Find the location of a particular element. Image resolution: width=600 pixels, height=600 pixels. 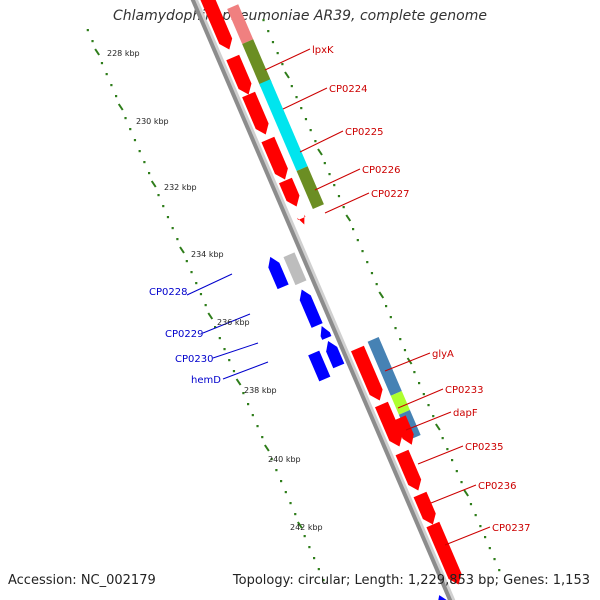

gene-label-CP0235: CP0235 is located at coordinates (484, 447).